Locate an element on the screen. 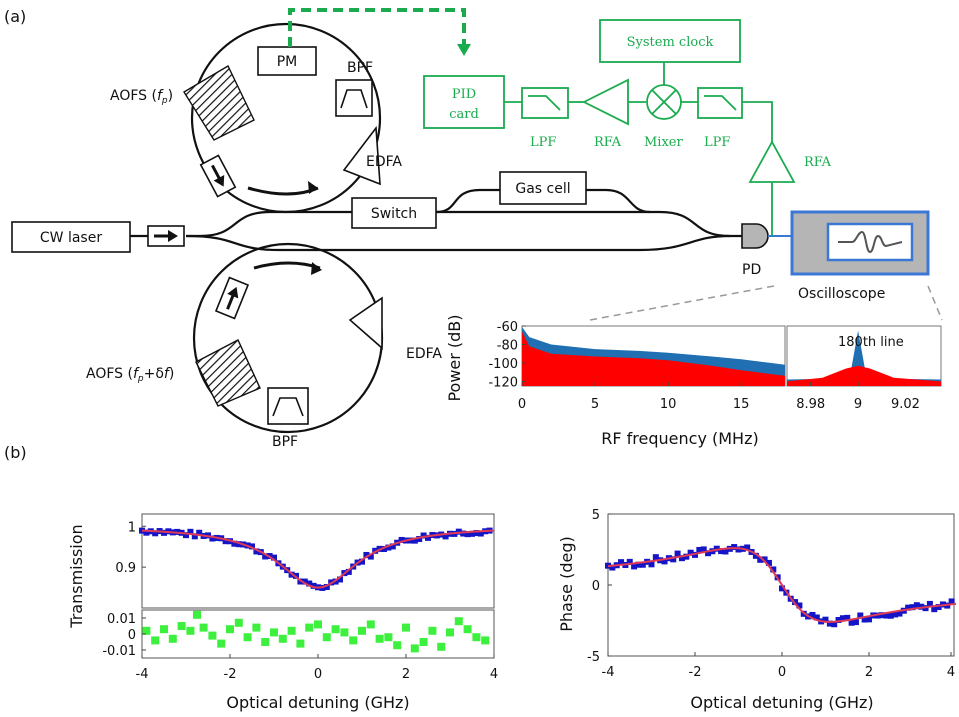 The height and width of the screenshot is (717, 959). edfa-bottom-label: EDFA is located at coordinates (424, 354).